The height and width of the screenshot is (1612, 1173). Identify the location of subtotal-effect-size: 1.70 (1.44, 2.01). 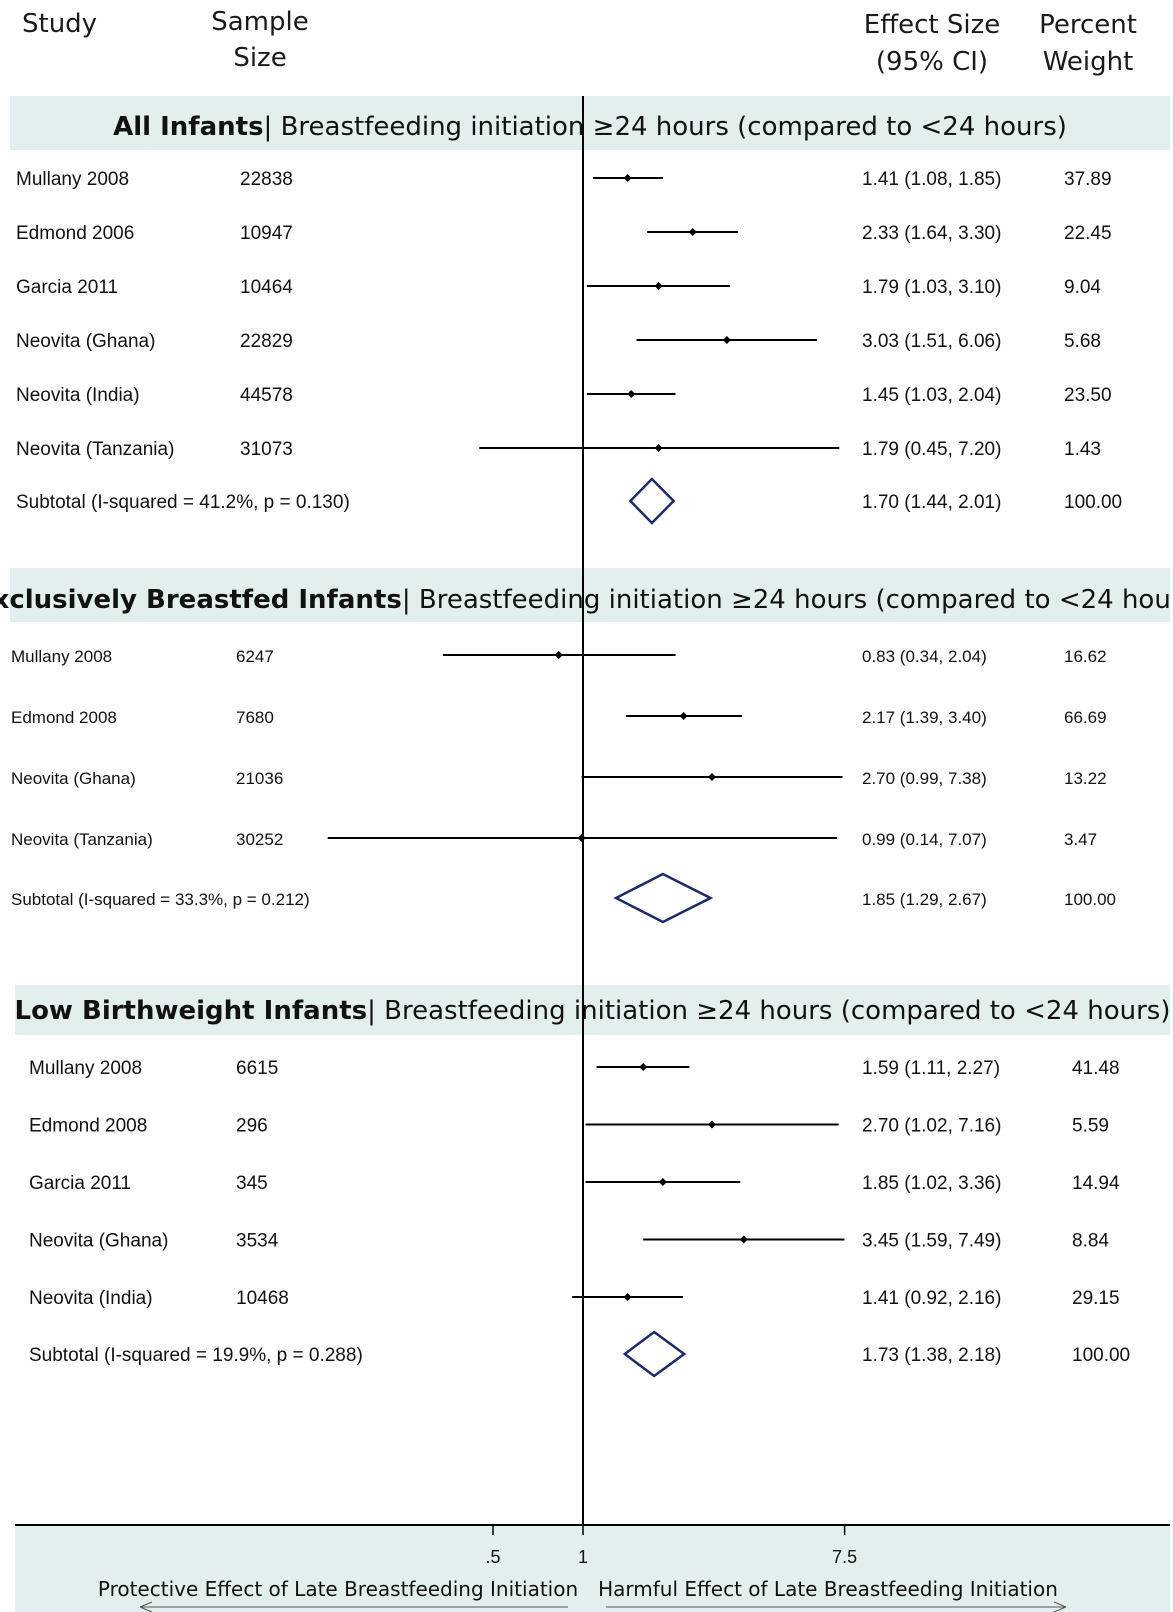
(931, 502).